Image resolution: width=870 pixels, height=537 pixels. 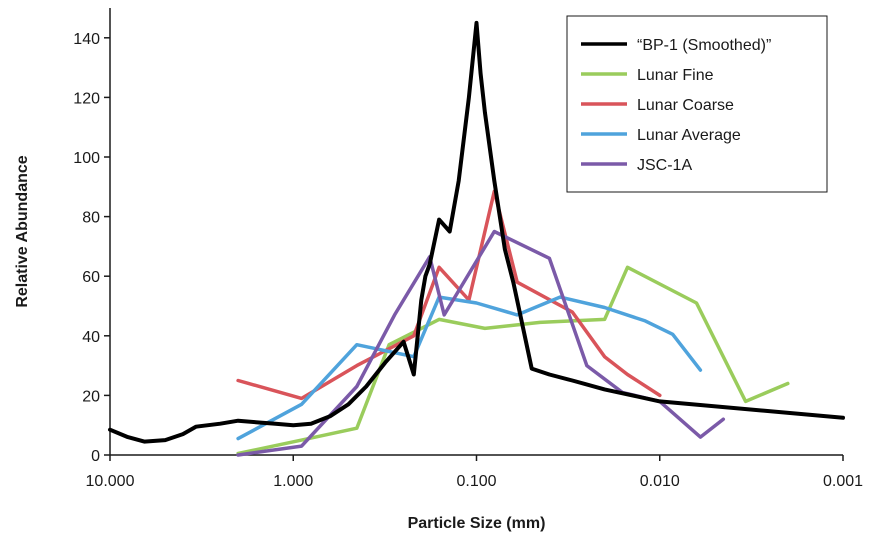 What do you see at coordinates (95, 456) in the screenshot?
I see `y-tick-label: 0` at bounding box center [95, 456].